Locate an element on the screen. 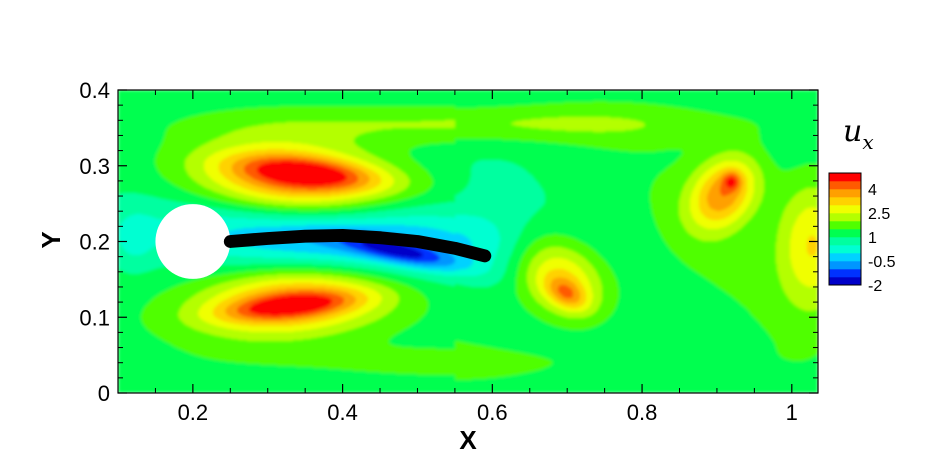  x-tick-label: 0.6 is located at coordinates (492, 412).